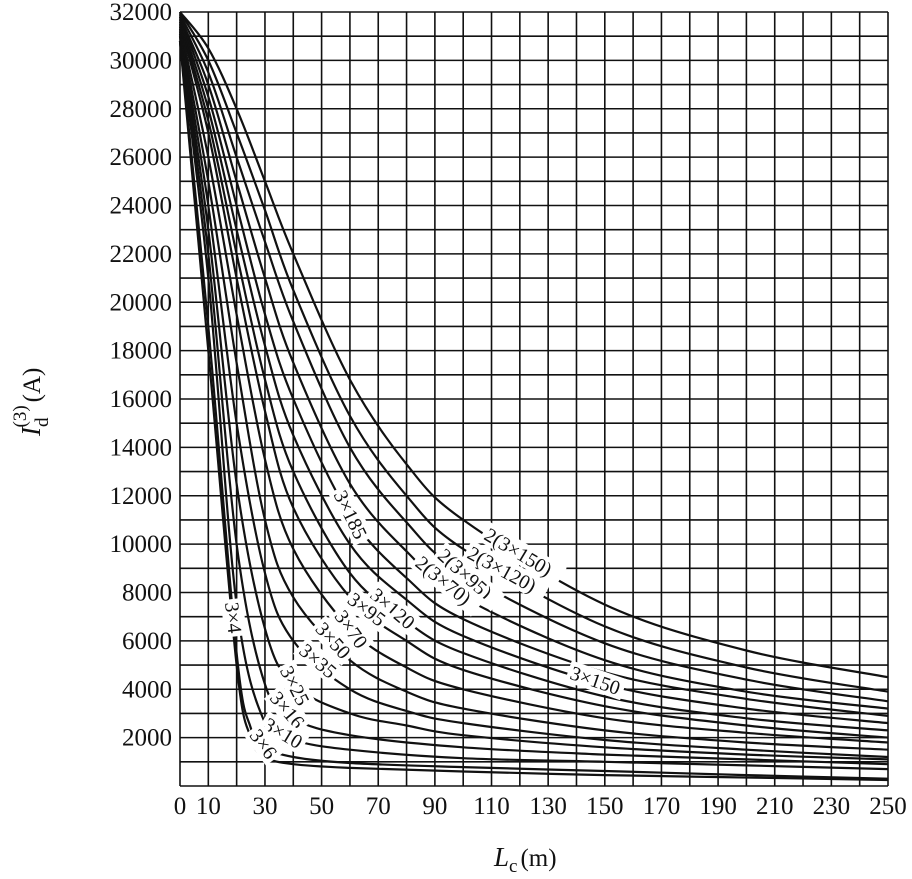 Image resolution: width=912 pixels, height=879 pixels. Describe the element at coordinates (141, 60) in the screenshot. I see `y-tick-label: 30000` at that location.